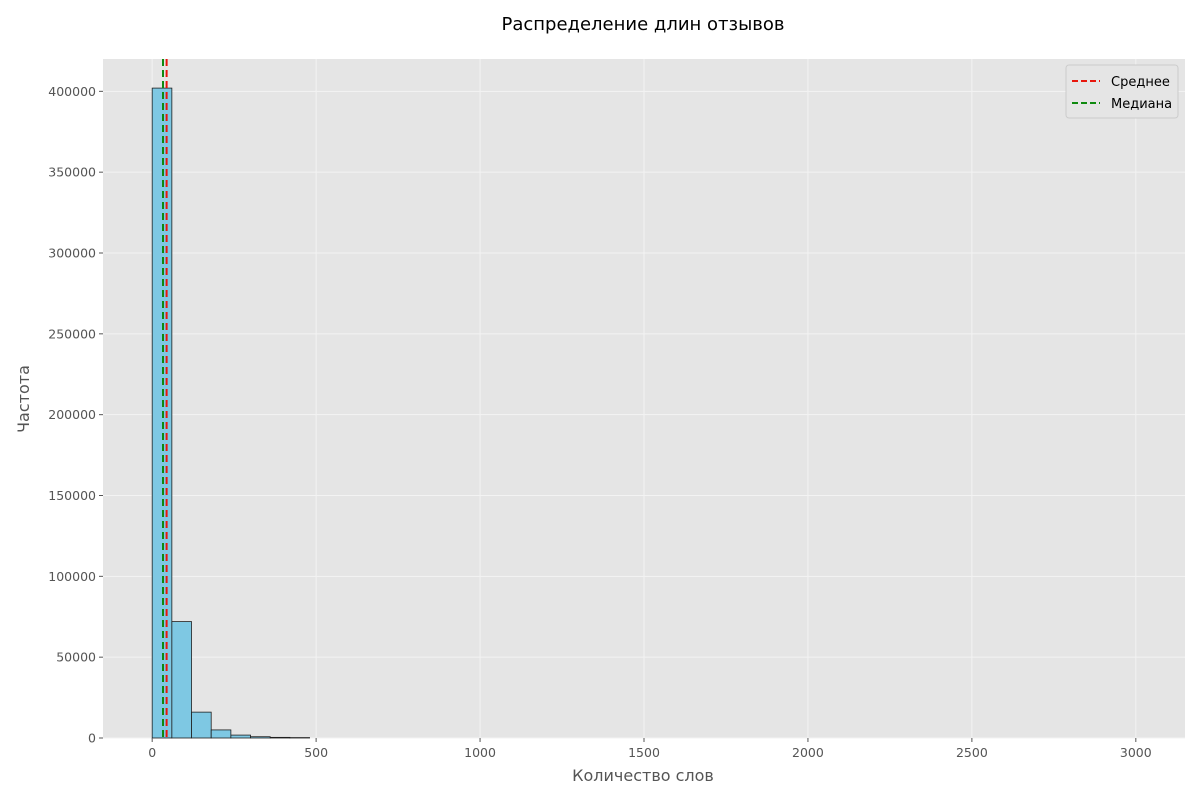 Image resolution: width=1200 pixels, height=804 pixels. I want to click on x-axis-title: Количество слов, so click(643, 775).